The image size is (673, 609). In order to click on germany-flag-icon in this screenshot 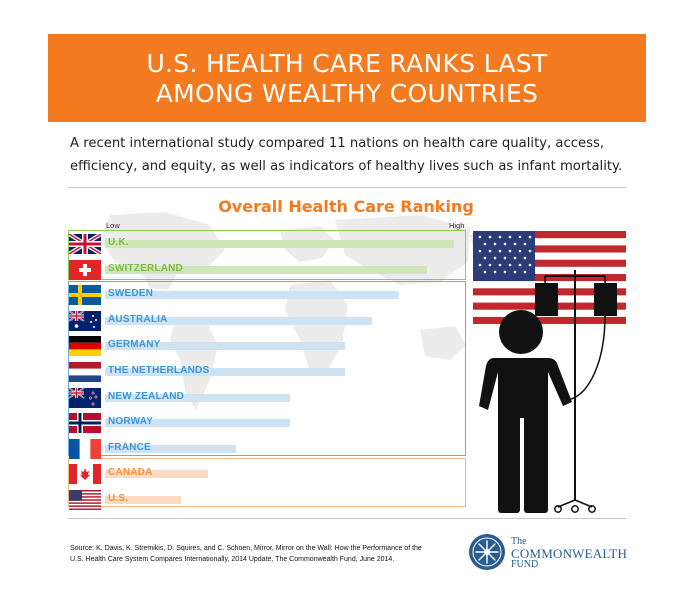, I will do `click(85, 346)`.